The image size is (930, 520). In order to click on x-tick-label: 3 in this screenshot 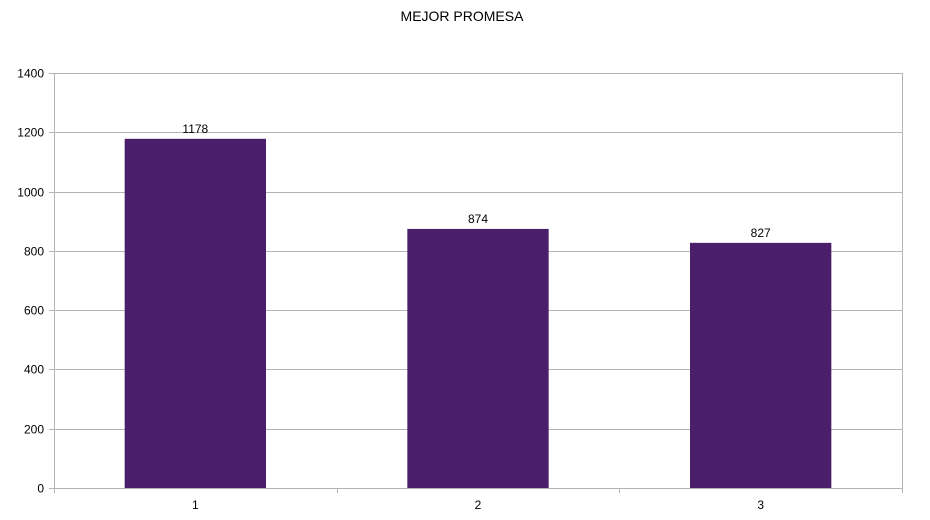, I will do `click(760, 505)`.